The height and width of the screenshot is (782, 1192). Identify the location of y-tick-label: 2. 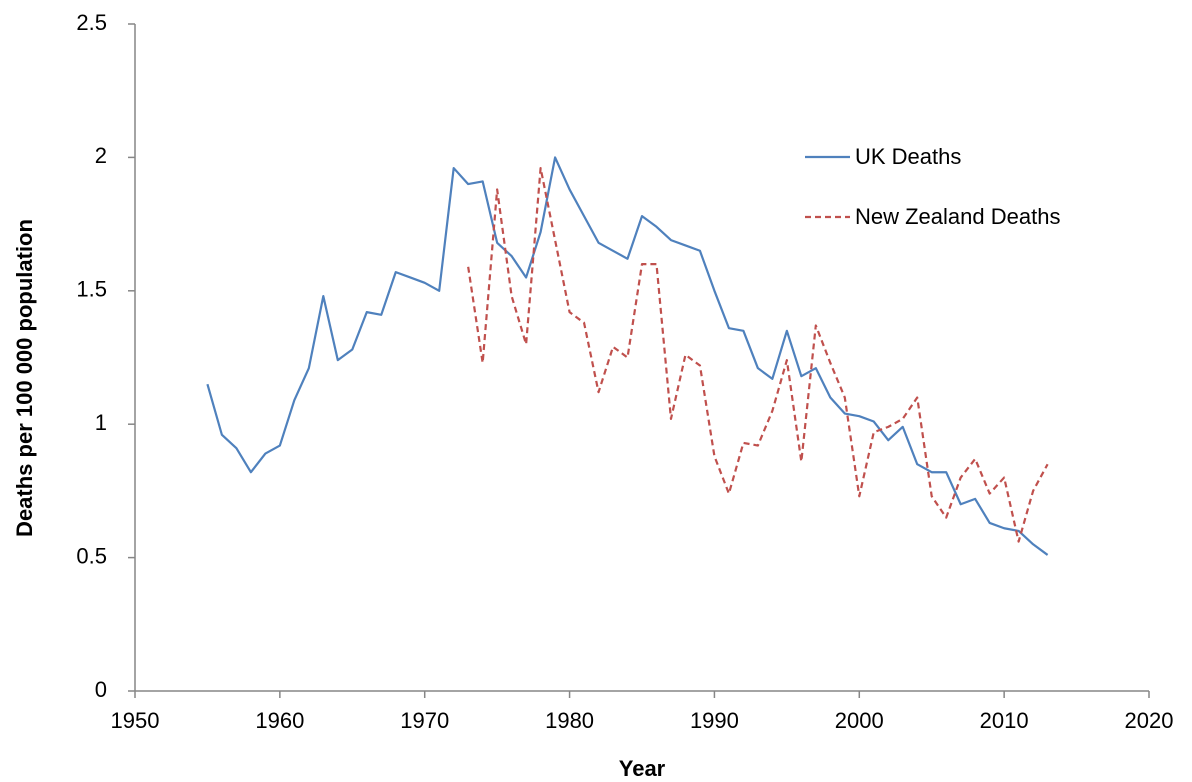
(101, 155).